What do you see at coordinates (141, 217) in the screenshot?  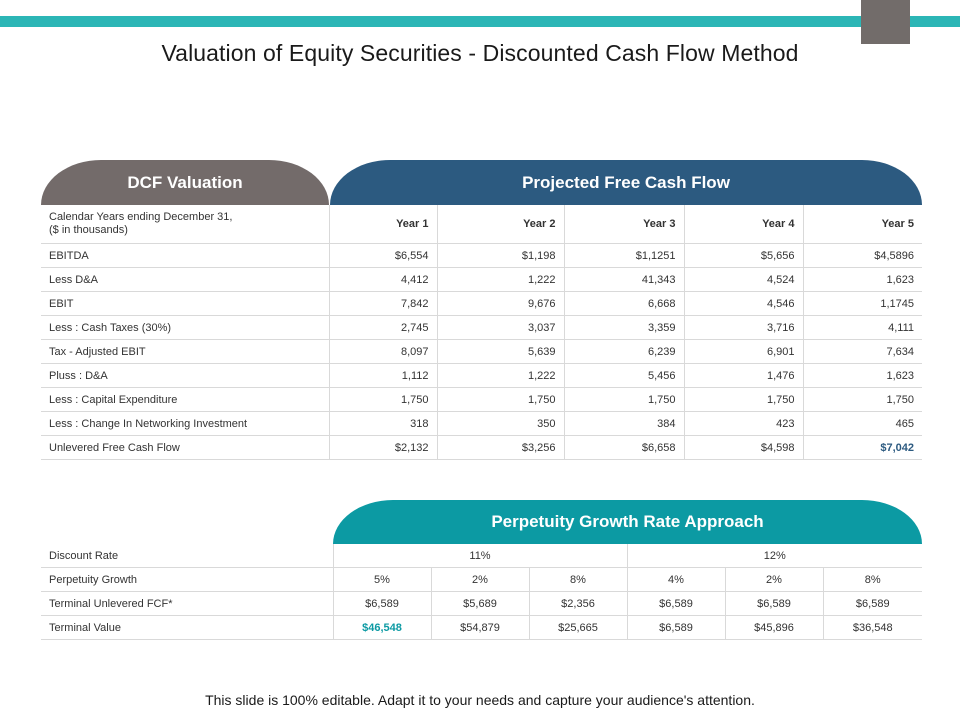 I see `header-label-line1: Calendar Years ending December 31,` at bounding box center [141, 217].